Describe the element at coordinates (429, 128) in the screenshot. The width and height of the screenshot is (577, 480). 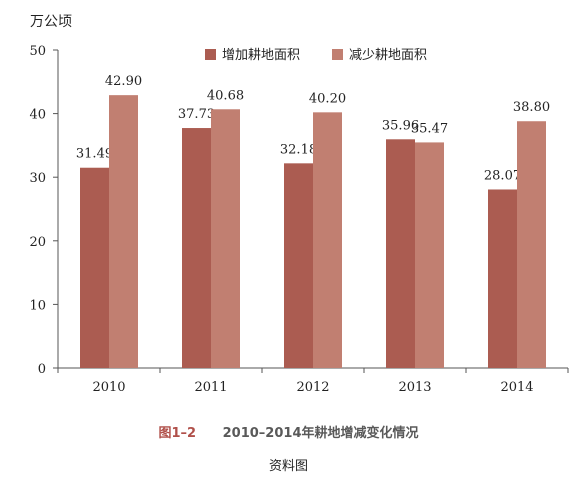
I see `data-label: 35.47` at that location.